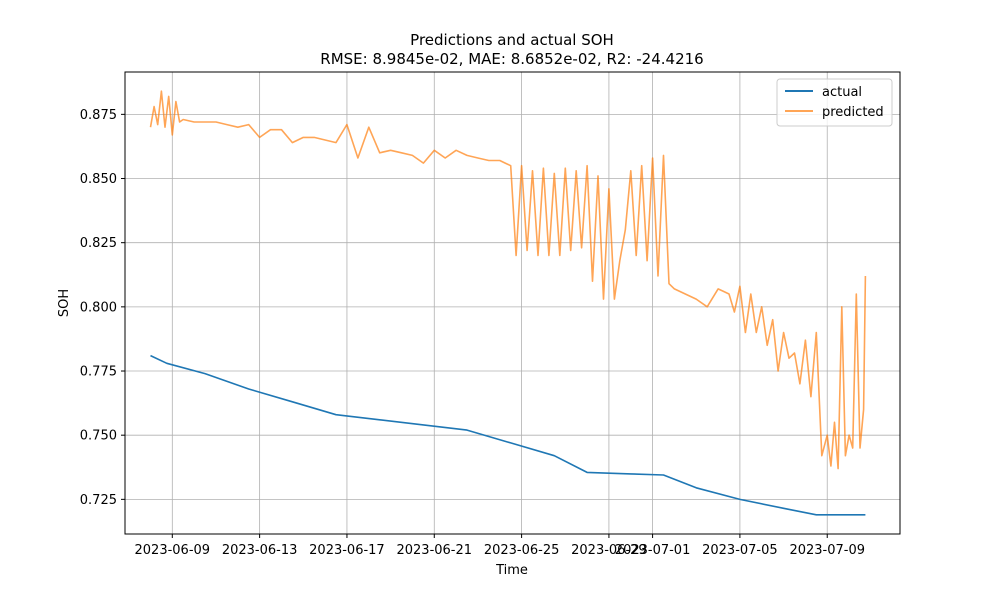 Image resolution: width=1000 pixels, height=600 pixels. I want to click on x-tick-label: 2023-06-13, so click(260, 550).